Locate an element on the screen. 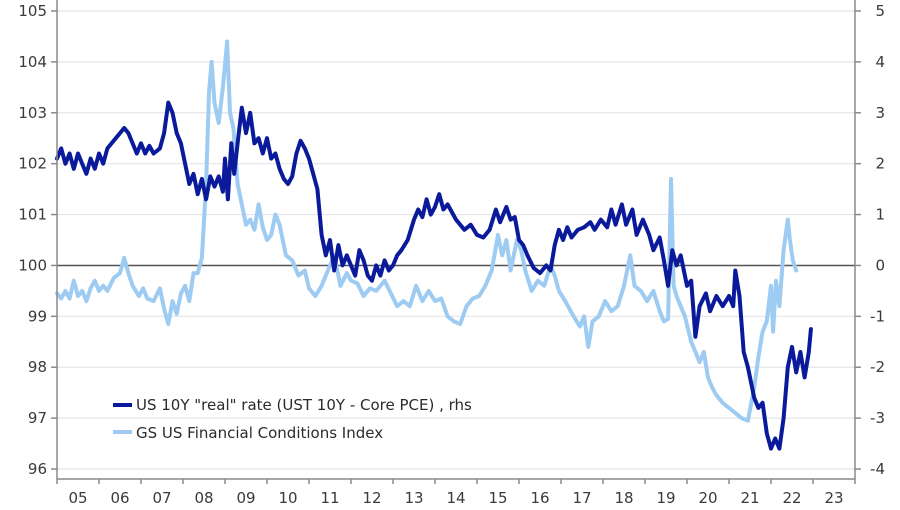 This screenshot has height=510, width=900. left-tick-label: 98 is located at coordinates (37, 367).